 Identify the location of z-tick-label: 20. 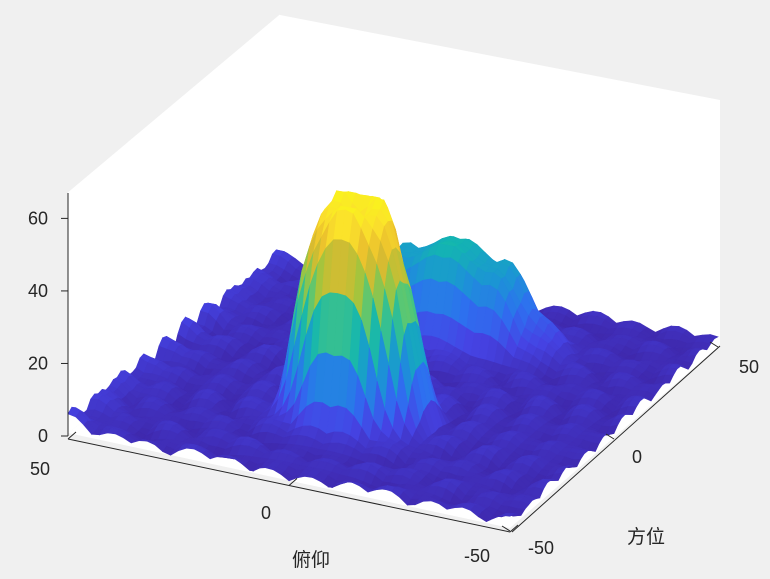
(38, 363).